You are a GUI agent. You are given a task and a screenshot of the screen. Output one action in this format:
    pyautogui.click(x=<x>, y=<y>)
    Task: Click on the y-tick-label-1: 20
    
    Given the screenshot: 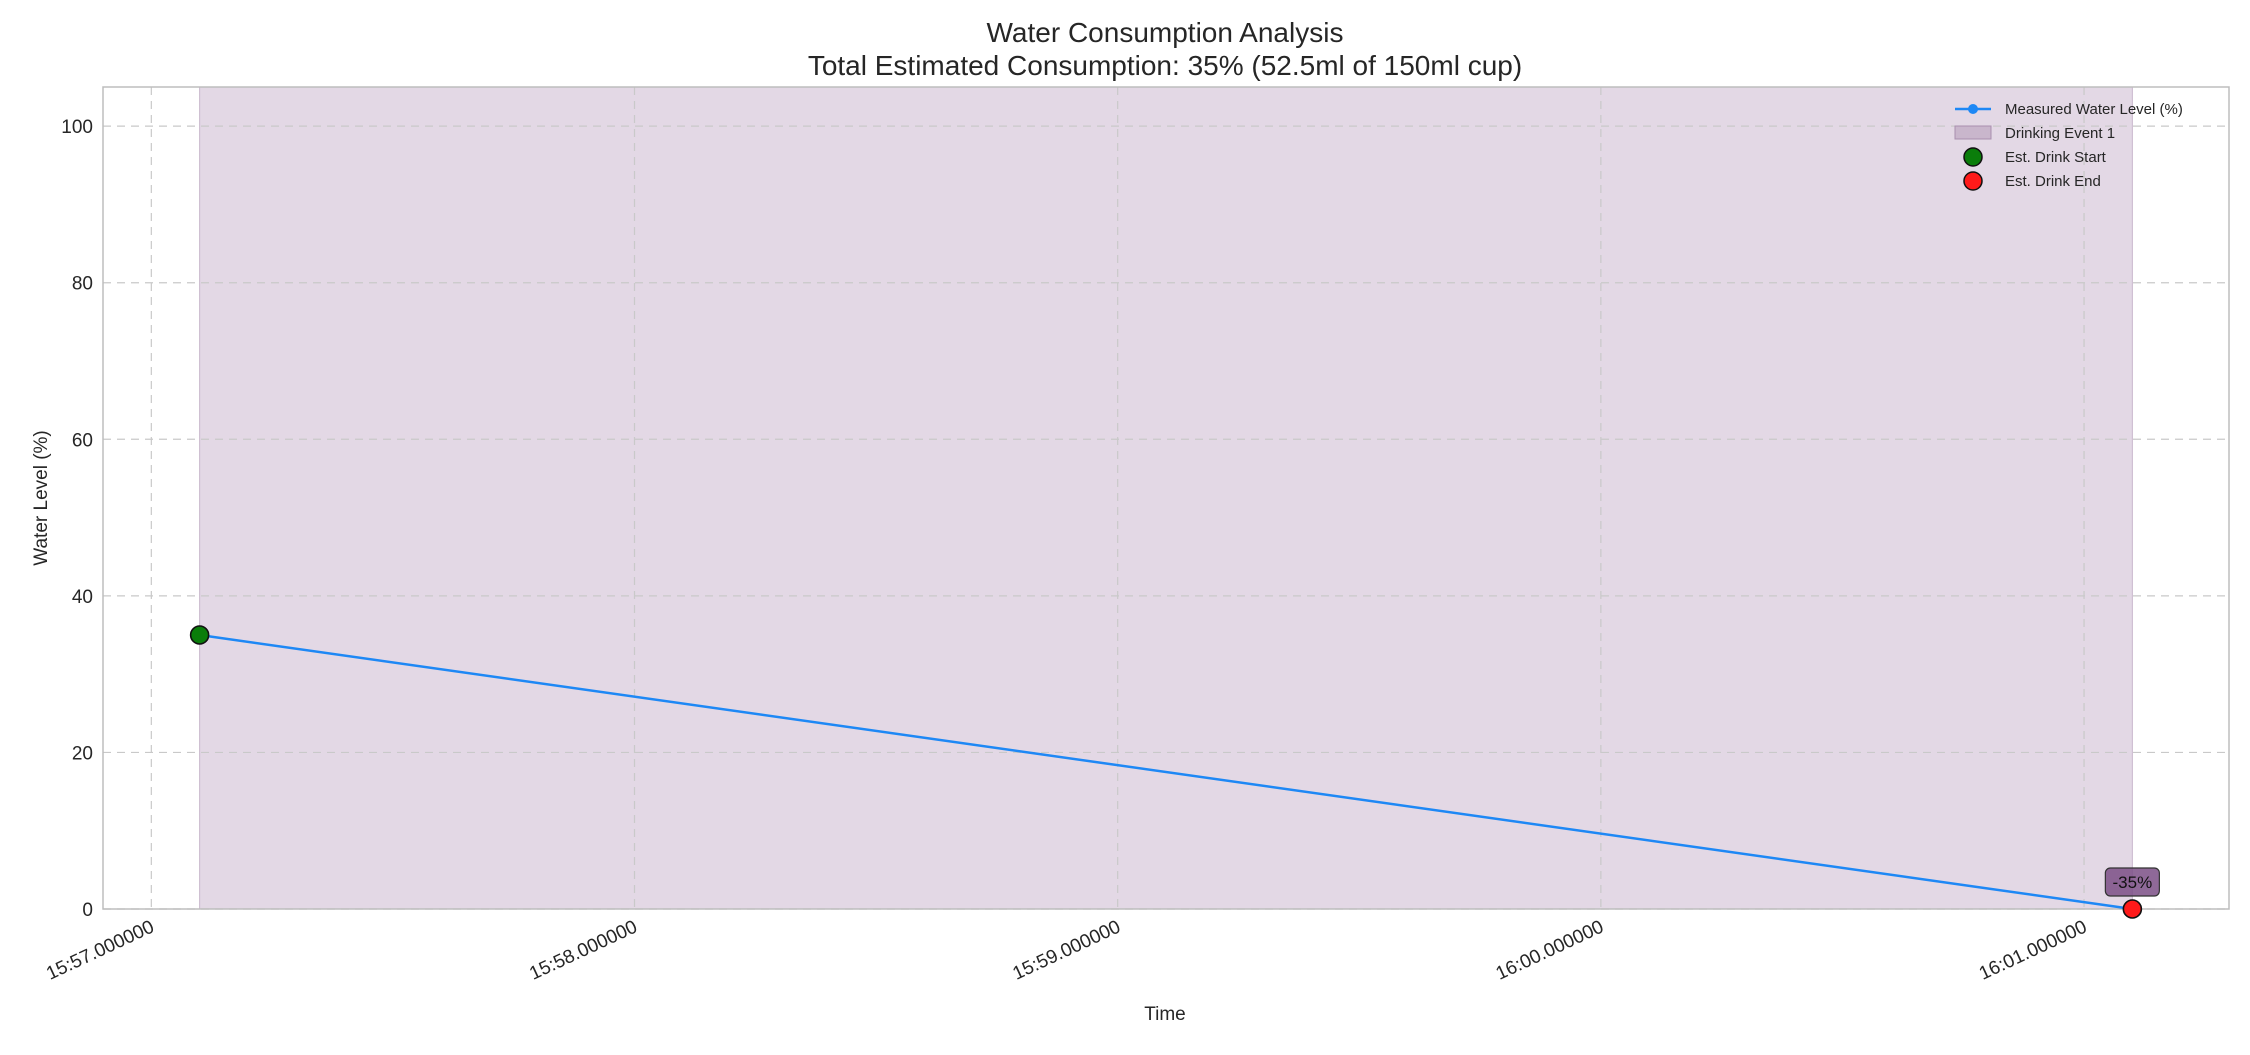 What is the action you would take?
    pyautogui.click(x=82, y=753)
    